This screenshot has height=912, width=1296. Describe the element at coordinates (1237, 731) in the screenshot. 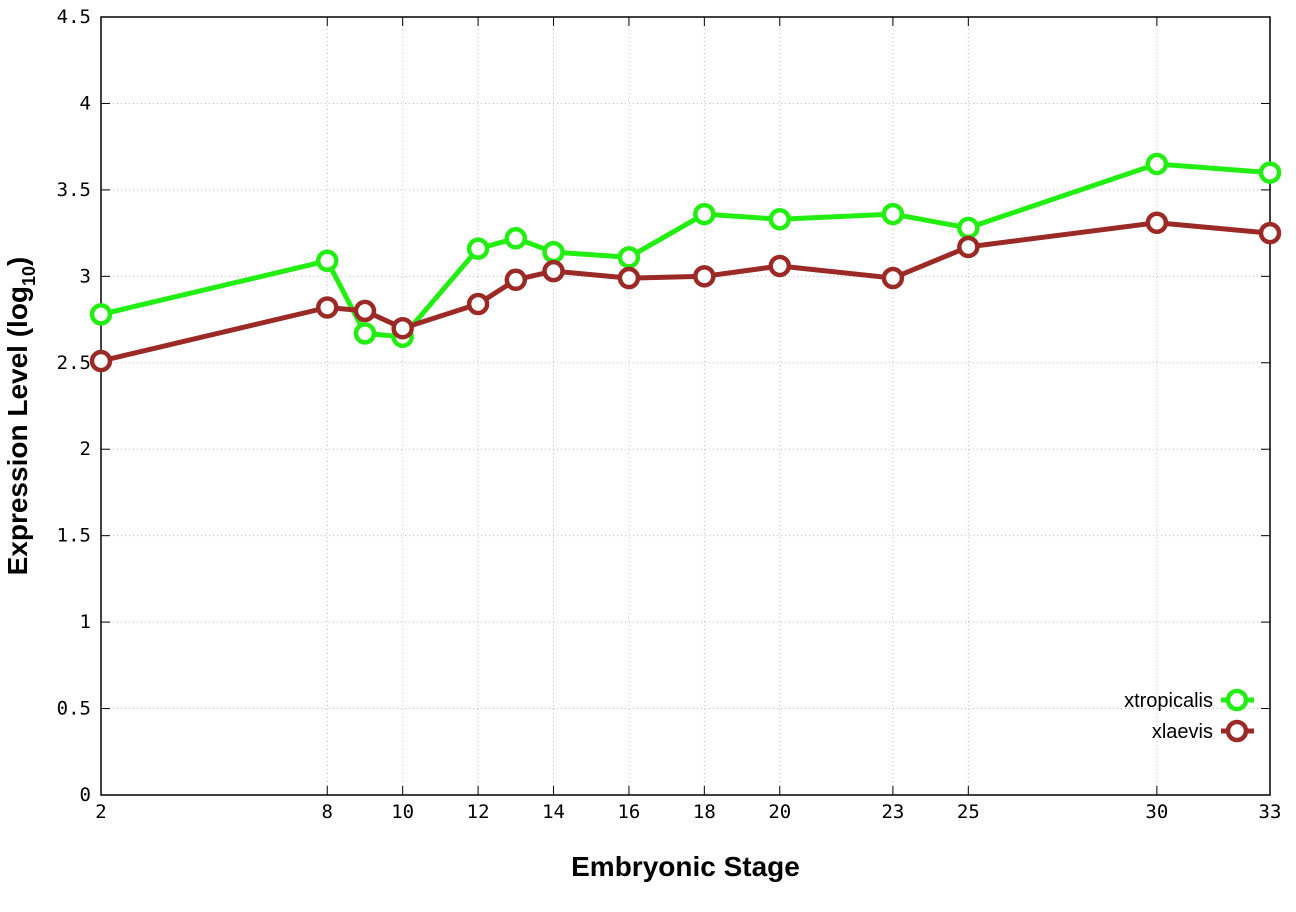

I see `legend-marker-xlaevis` at that location.